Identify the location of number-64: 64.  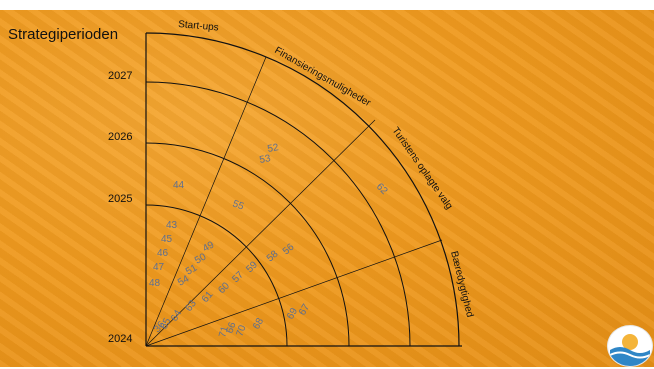
(176, 316).